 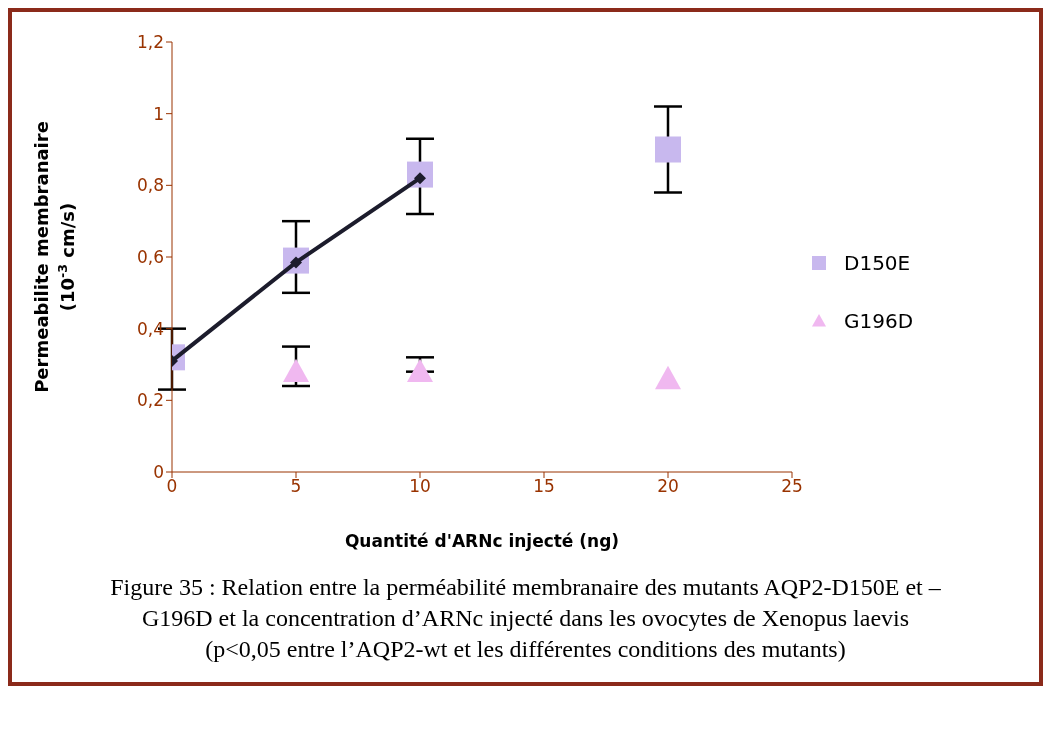 I want to click on x-tick-label: 25, so click(x=792, y=486).